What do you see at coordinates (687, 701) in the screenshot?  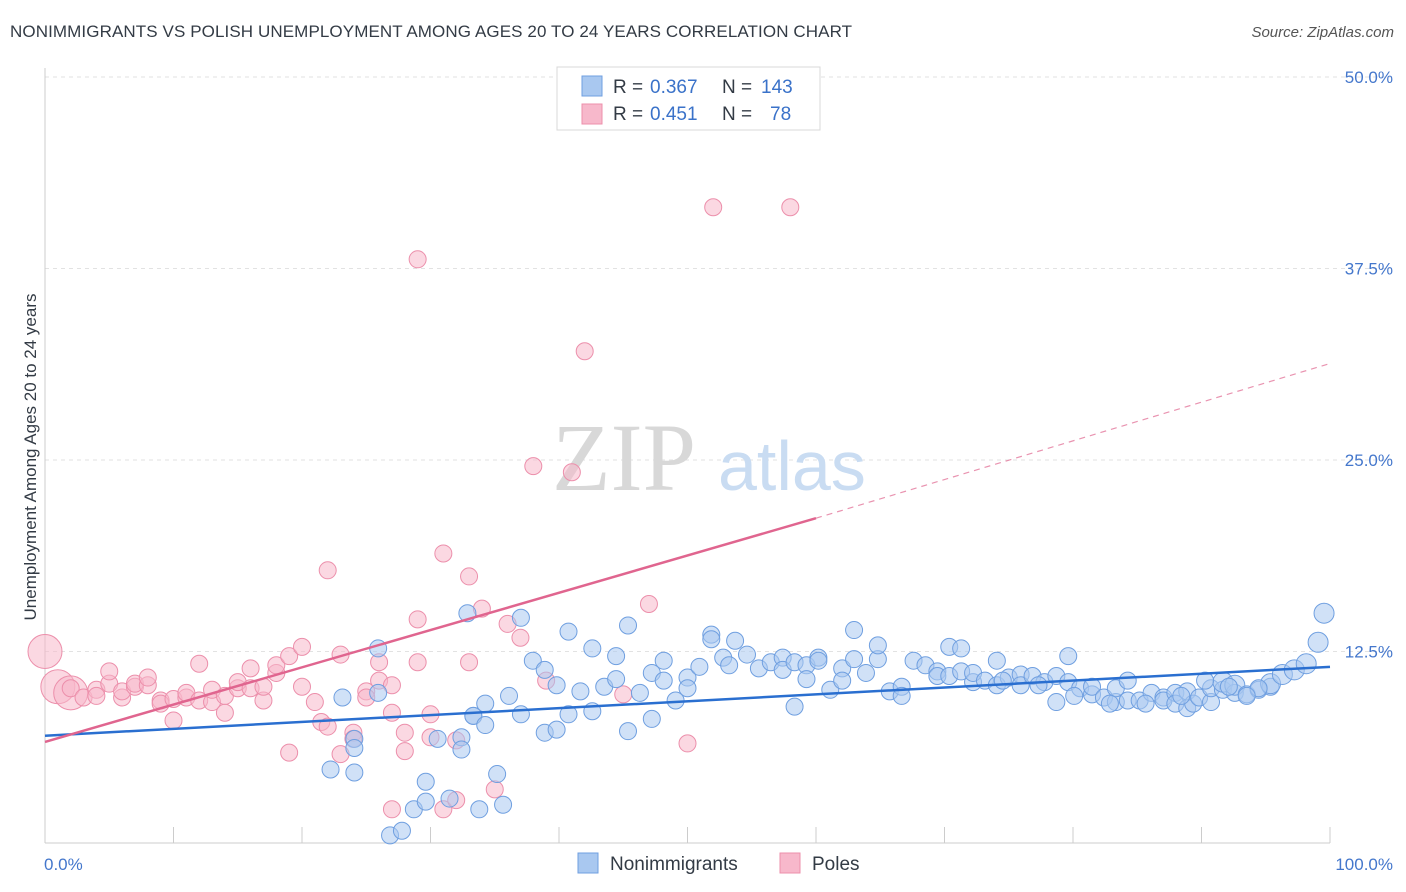 I see `trend-line-nonimmigrants` at bounding box center [687, 701].